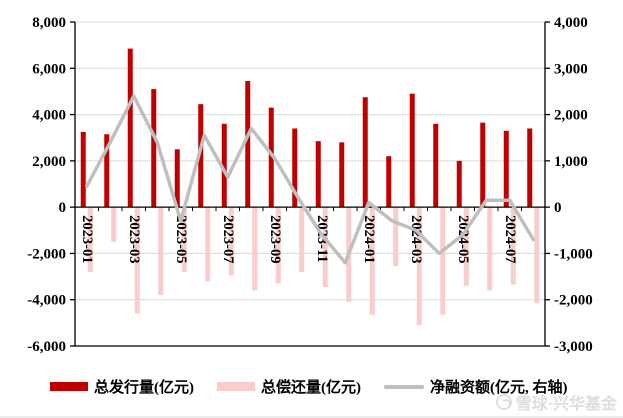 The width and height of the screenshot is (623, 418). What do you see at coordinates (236, 386) in the screenshot?
I see `repayment-swatch-icon` at bounding box center [236, 386].